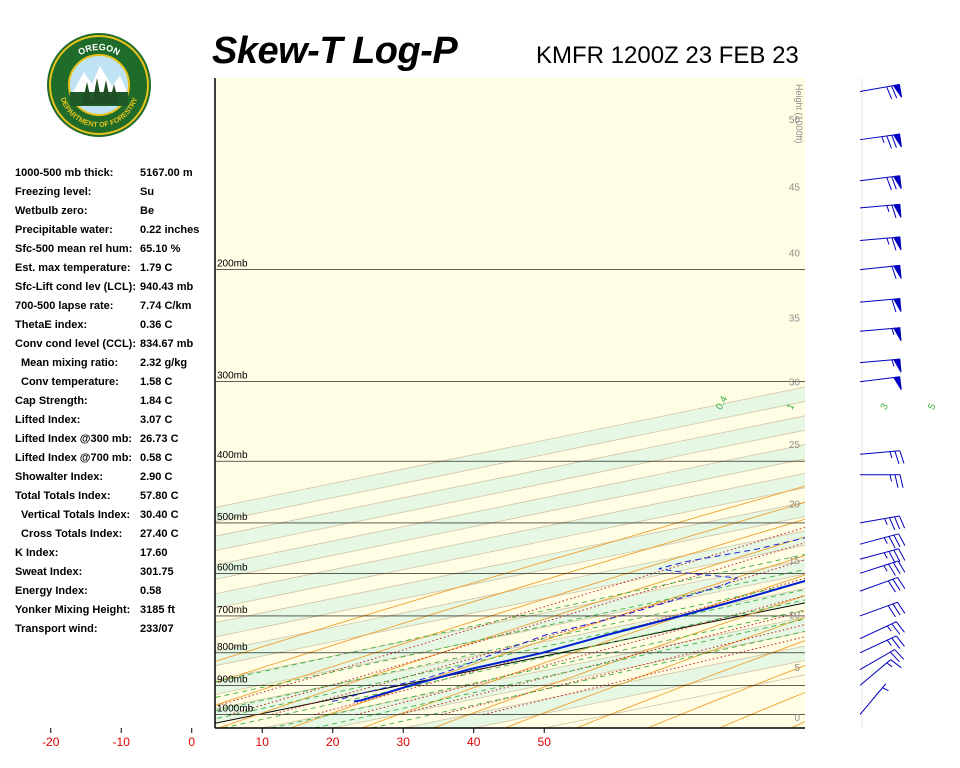  What do you see at coordinates (797, 718) in the screenshot?
I see `height-tick-label: 0` at bounding box center [797, 718].